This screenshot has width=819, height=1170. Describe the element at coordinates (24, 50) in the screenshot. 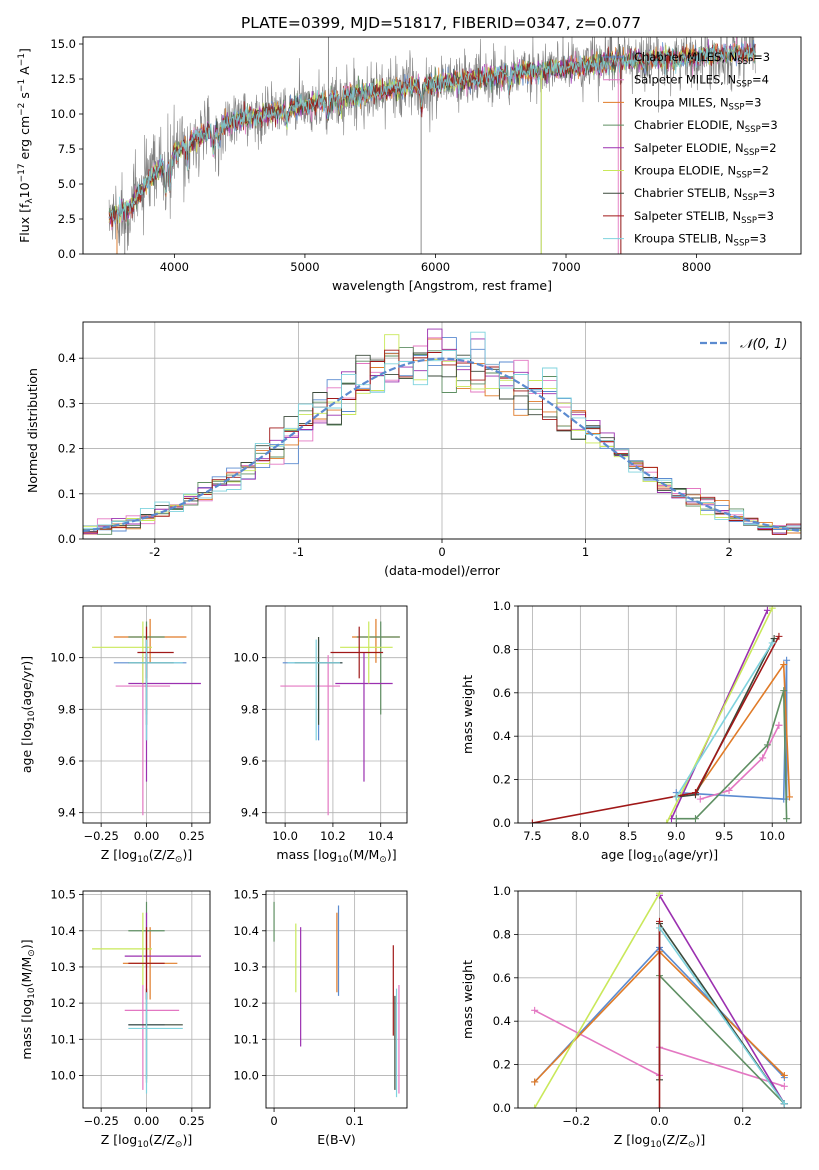

I see `label-part: ]` at that location.